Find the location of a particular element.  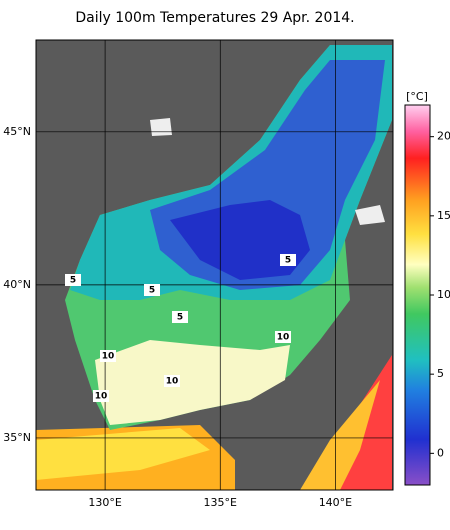

colorbar-tick-label: 0 is located at coordinates (440, 452).